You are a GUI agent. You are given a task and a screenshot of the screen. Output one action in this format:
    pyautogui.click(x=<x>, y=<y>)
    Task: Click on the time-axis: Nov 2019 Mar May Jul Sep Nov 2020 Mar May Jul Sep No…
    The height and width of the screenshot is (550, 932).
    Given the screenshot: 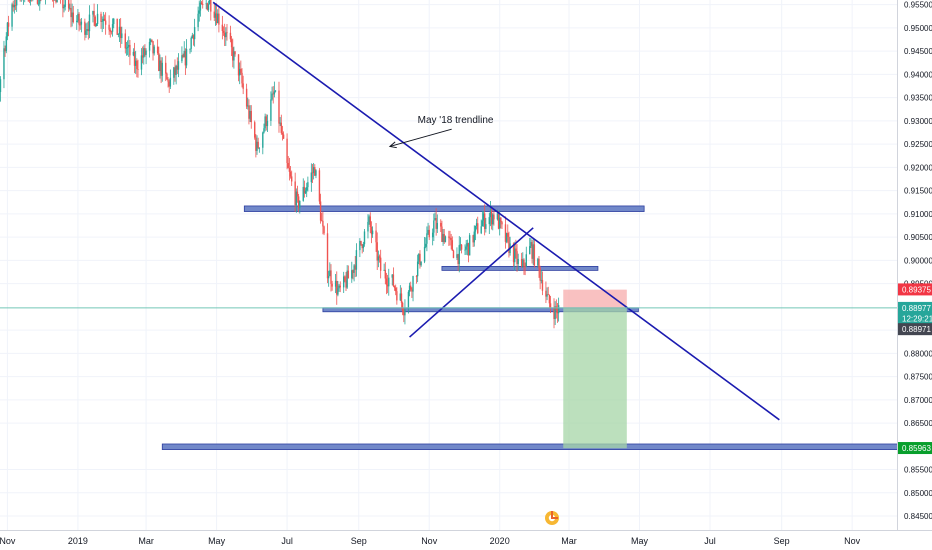 What is the action you would take?
    pyautogui.click(x=430, y=541)
    